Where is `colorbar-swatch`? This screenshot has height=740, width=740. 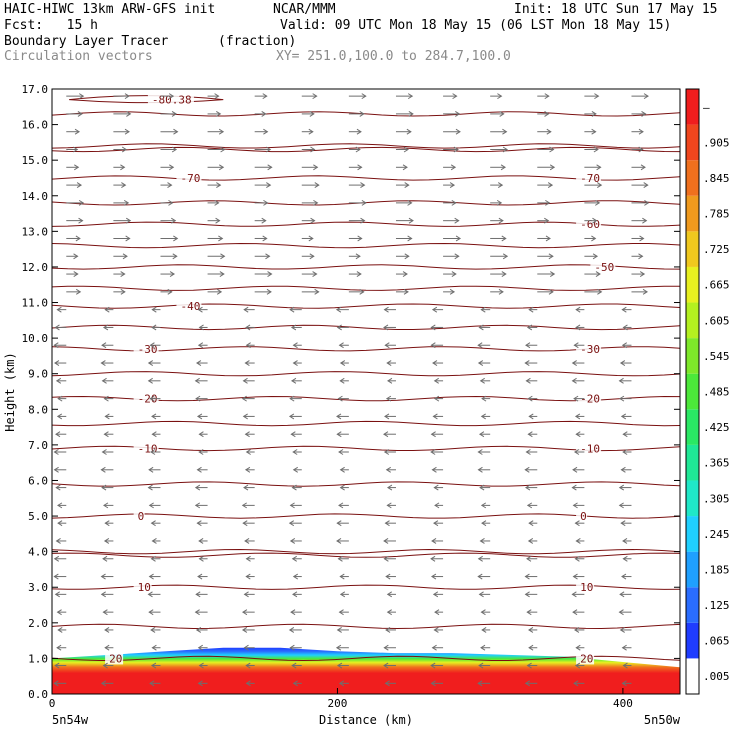
colorbar-swatch is located at coordinates (692, 178).